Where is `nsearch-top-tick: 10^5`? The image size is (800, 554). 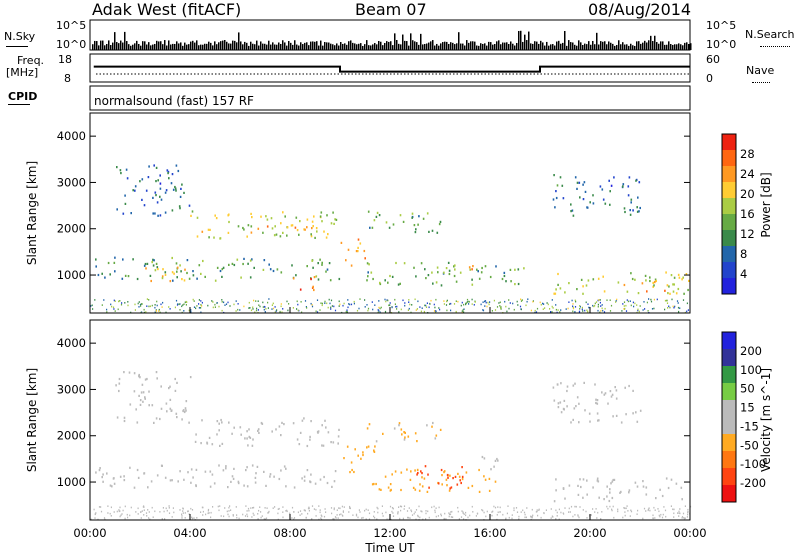 nsearch-top-tick: 10^5 is located at coordinates (721, 25).